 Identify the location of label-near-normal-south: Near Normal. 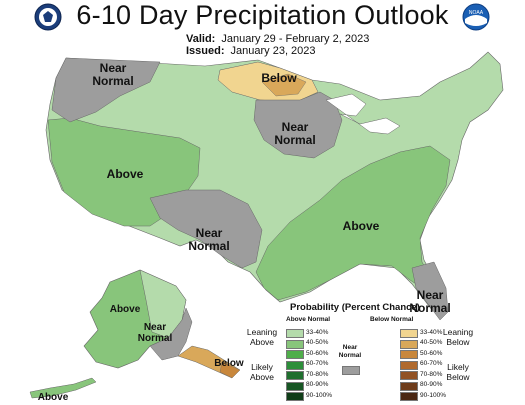
(209, 239).